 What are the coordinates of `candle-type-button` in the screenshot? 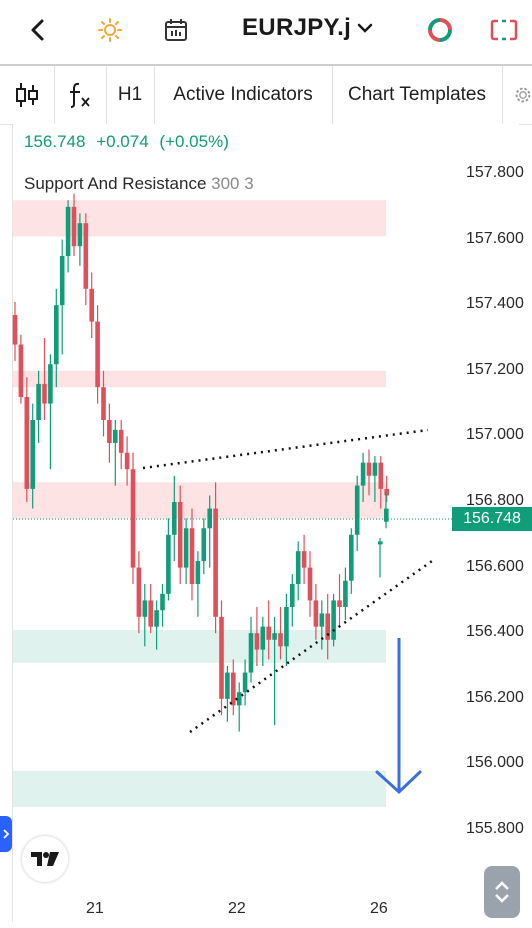 It's located at (27, 95).